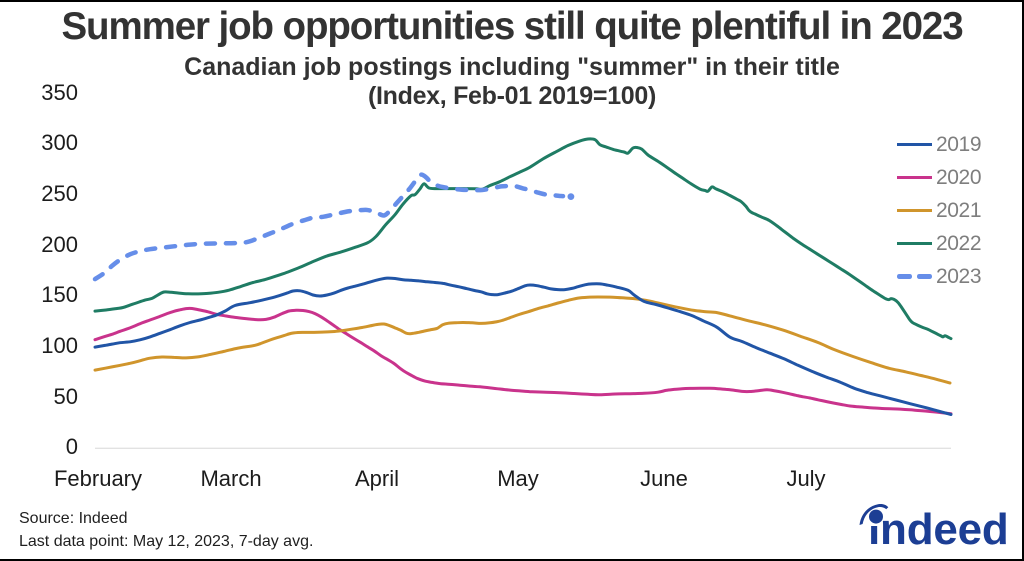  What do you see at coordinates (938, 529) in the screenshot?
I see `svg-text: ındeed` at bounding box center [938, 529].